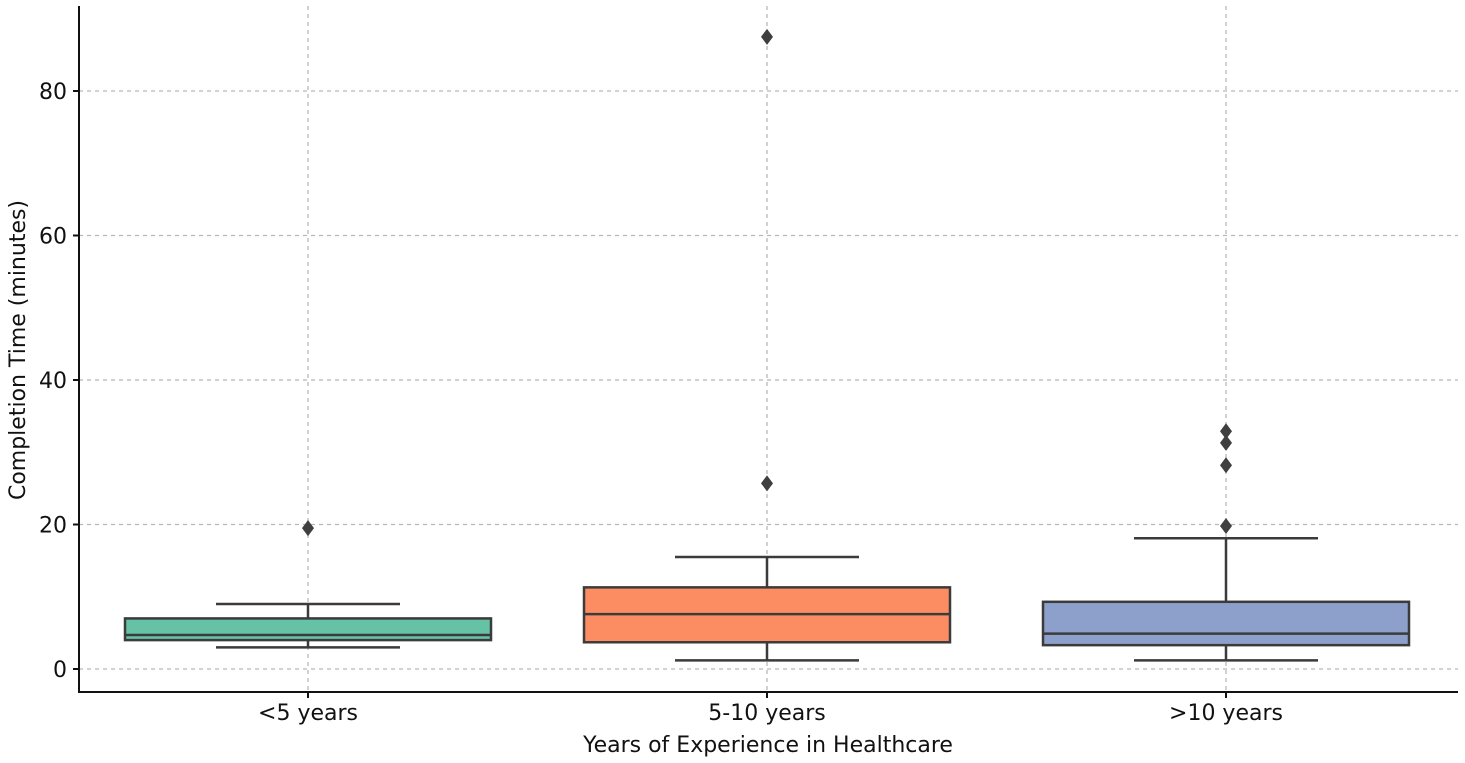  I want to click on y-tick-label: 40, so click(53, 381).